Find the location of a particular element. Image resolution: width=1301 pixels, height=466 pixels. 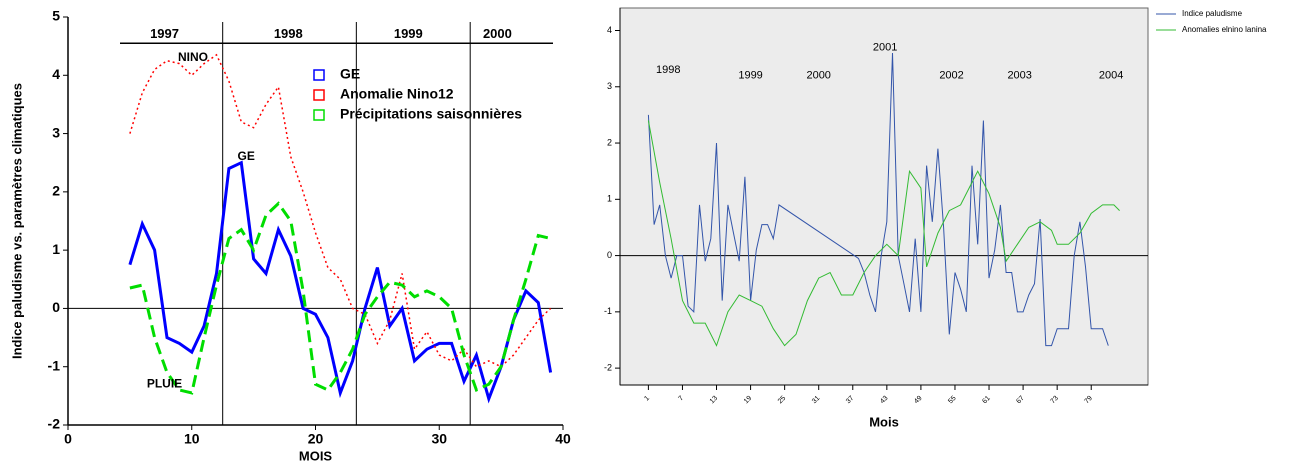

legend-label: Précipitations saisonnières is located at coordinates (431, 114).